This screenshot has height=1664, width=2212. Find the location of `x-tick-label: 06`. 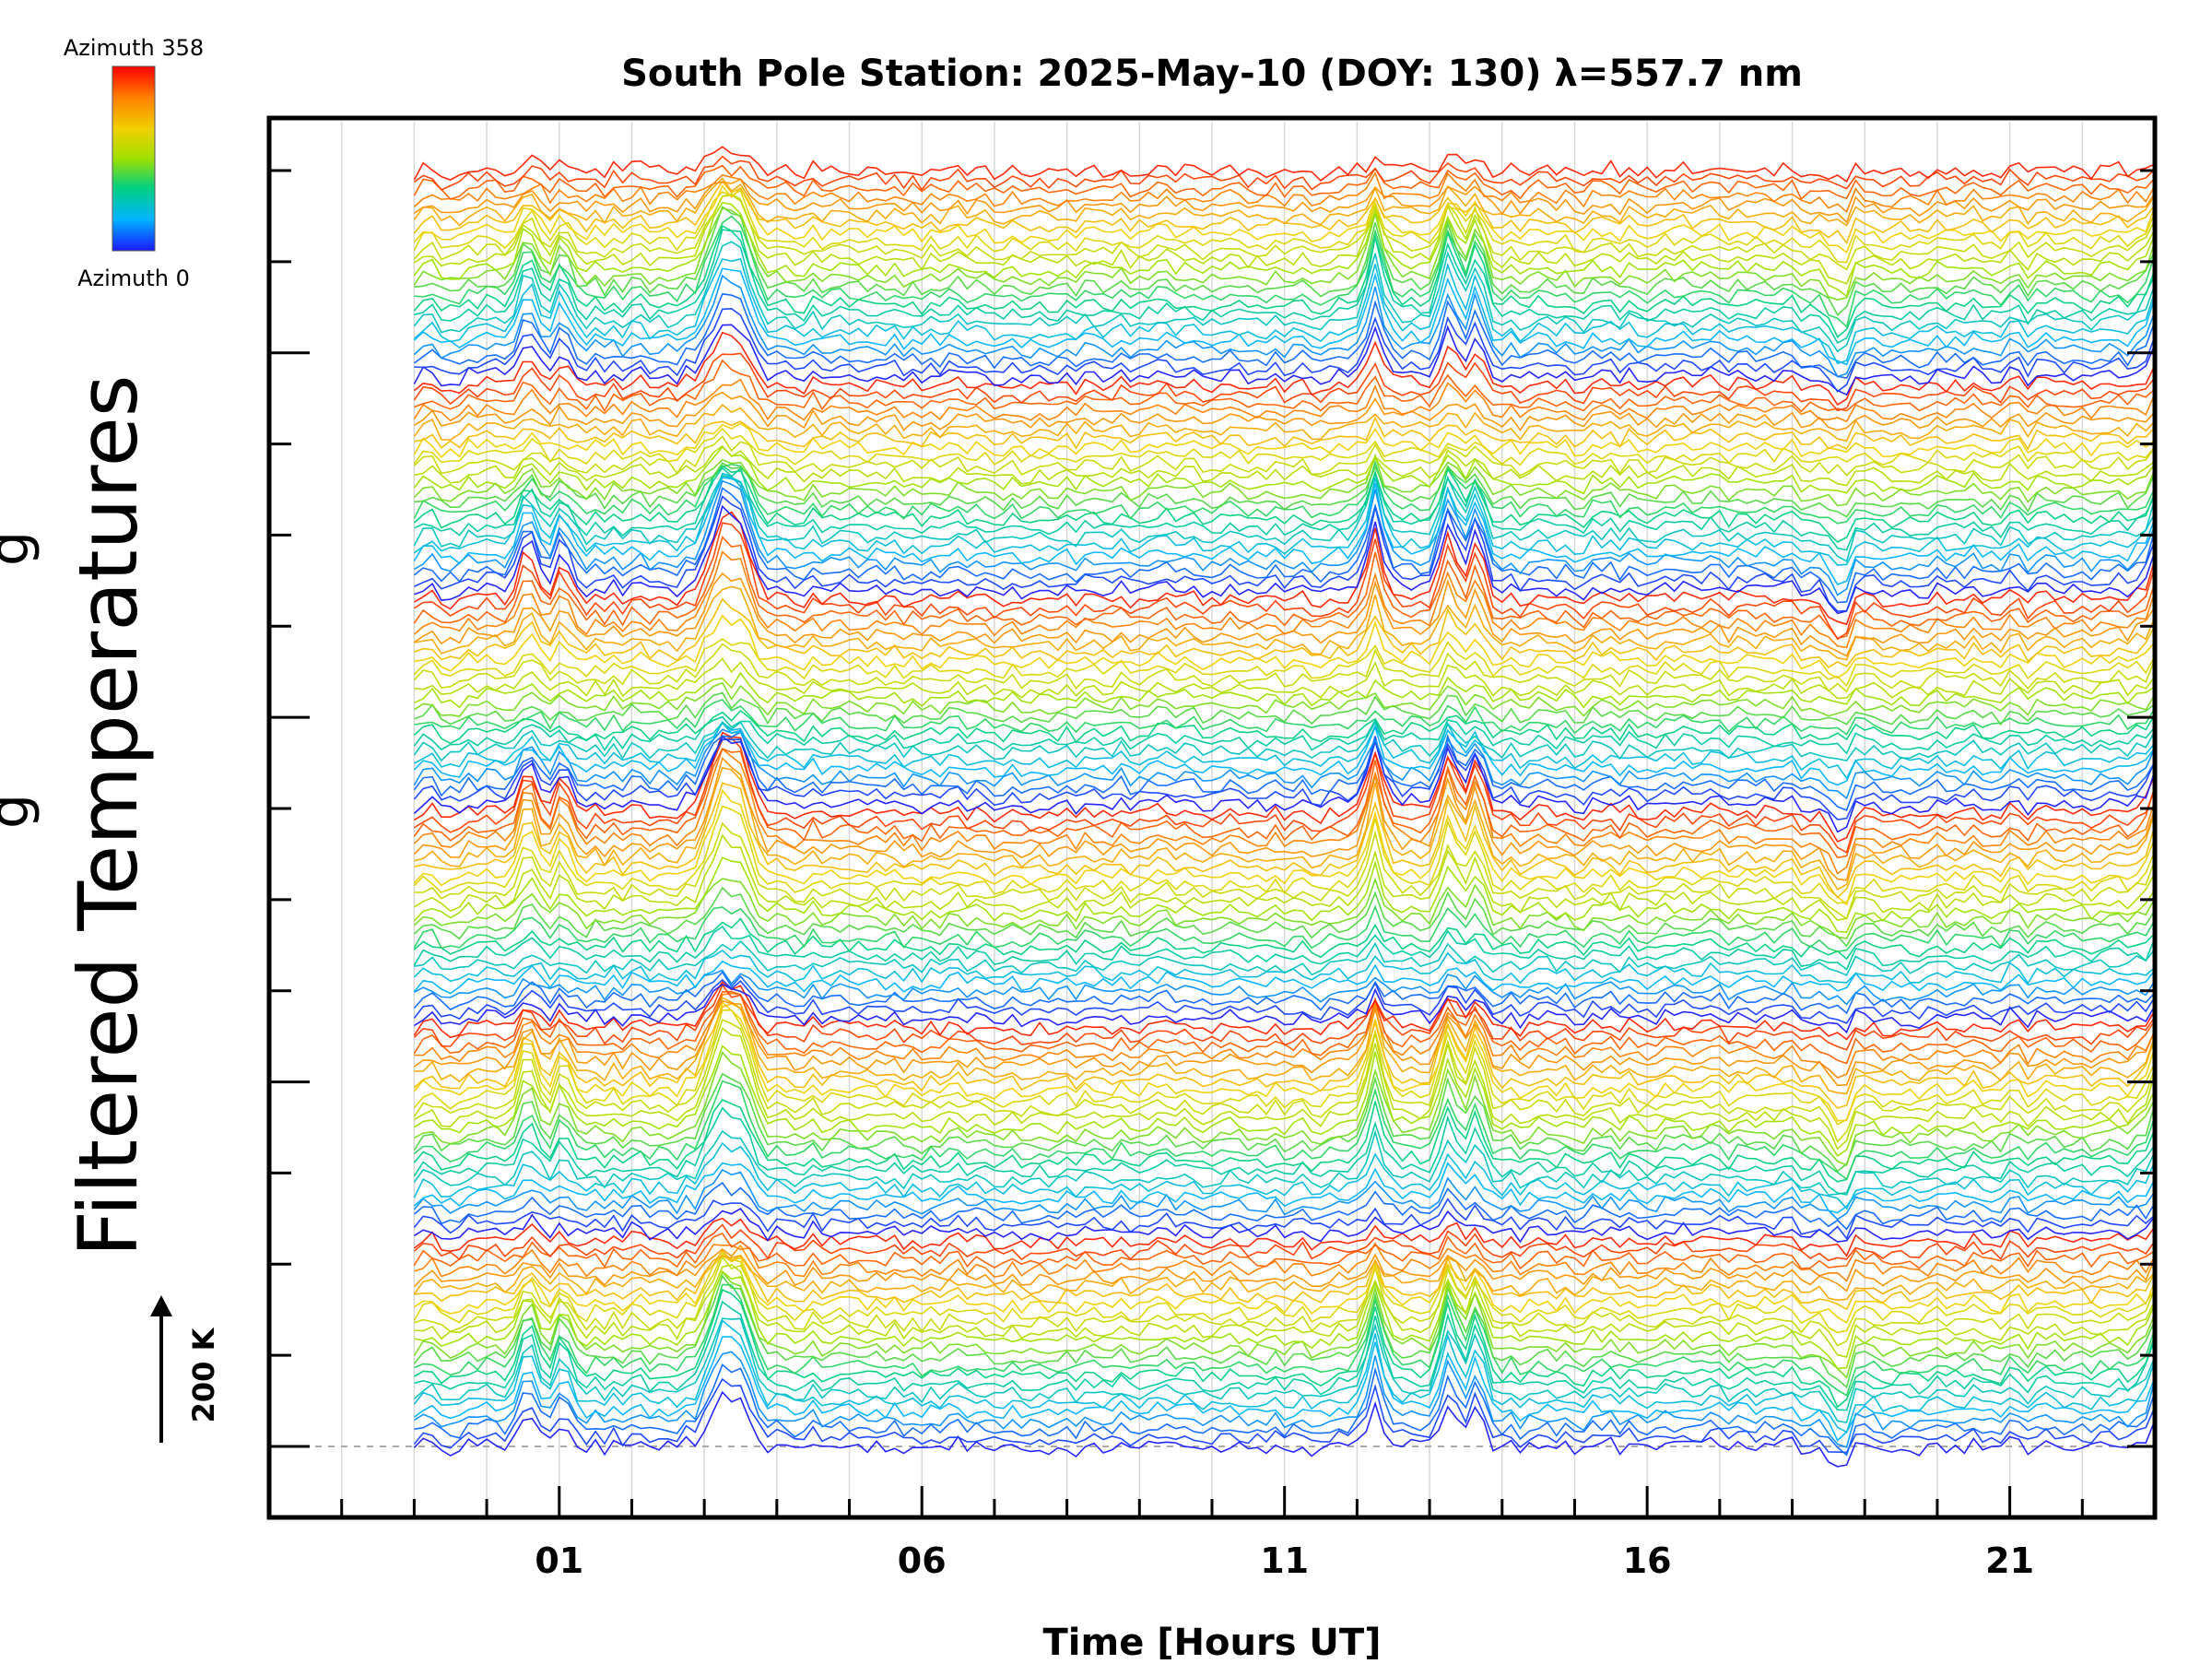

x-tick-label: 06 is located at coordinates (922, 1560).